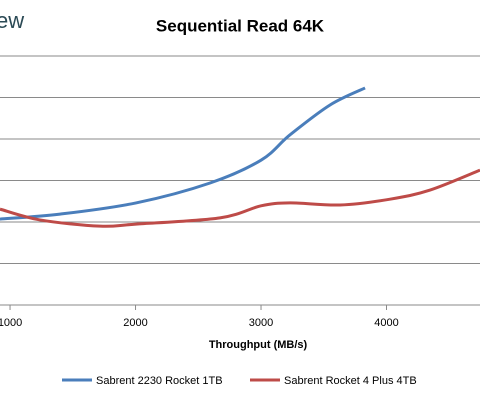 This screenshot has height=401, width=480. What do you see at coordinates (261, 323) in the screenshot?
I see `x-tick-label: 3000` at bounding box center [261, 323].